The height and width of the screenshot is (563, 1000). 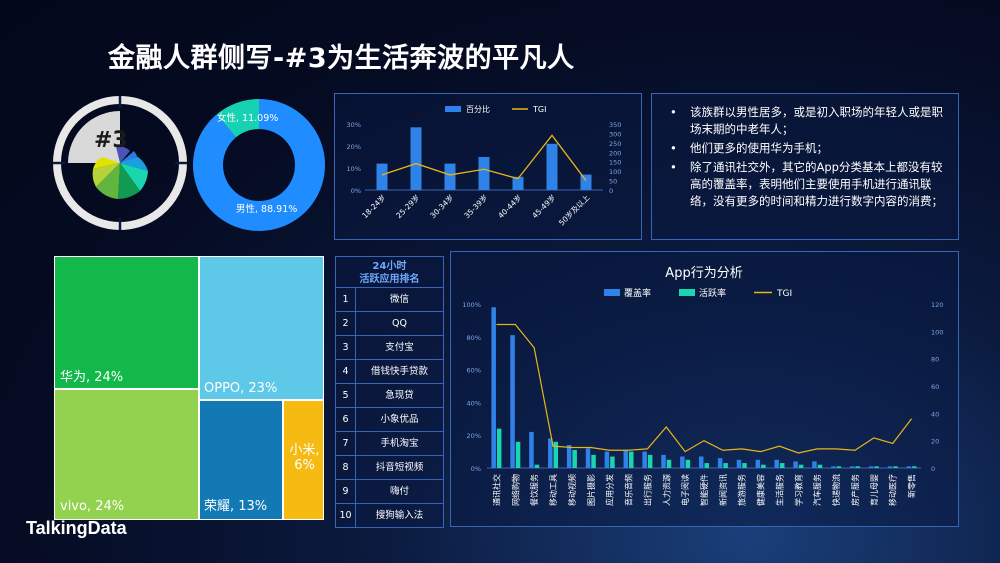 What do you see at coordinates (874, 490) in the screenshot?
I see `x-tick-label: 育儿母婴` at bounding box center [874, 490].